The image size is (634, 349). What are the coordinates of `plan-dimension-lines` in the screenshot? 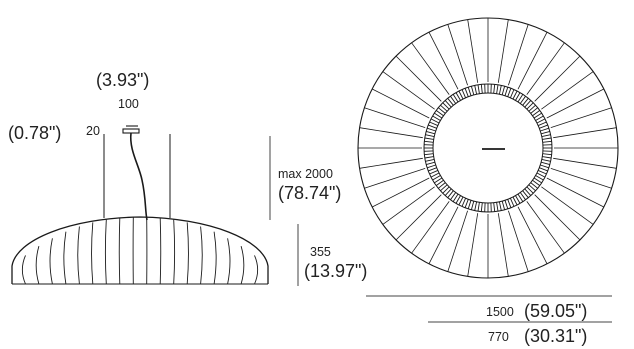 It's located at (489, 309).